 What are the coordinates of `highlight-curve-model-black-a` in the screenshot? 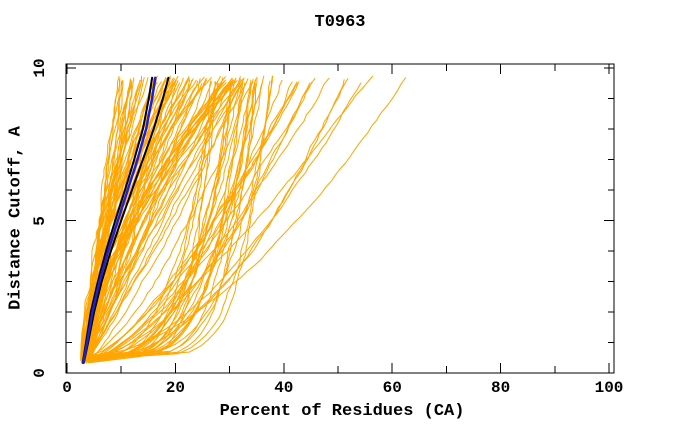 It's located at (126, 220).